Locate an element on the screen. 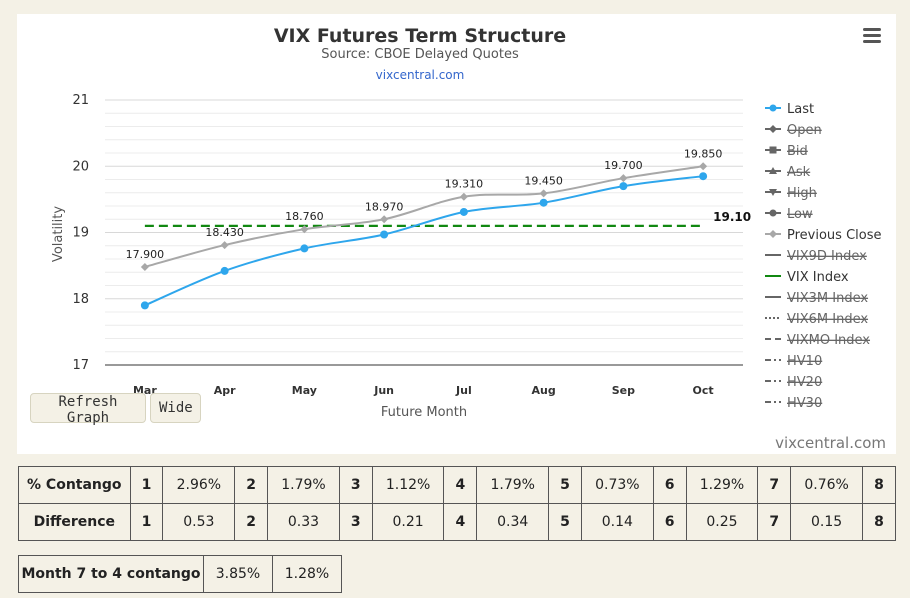 The image size is (910, 598). value-cell: 1.12% is located at coordinates (408, 485).